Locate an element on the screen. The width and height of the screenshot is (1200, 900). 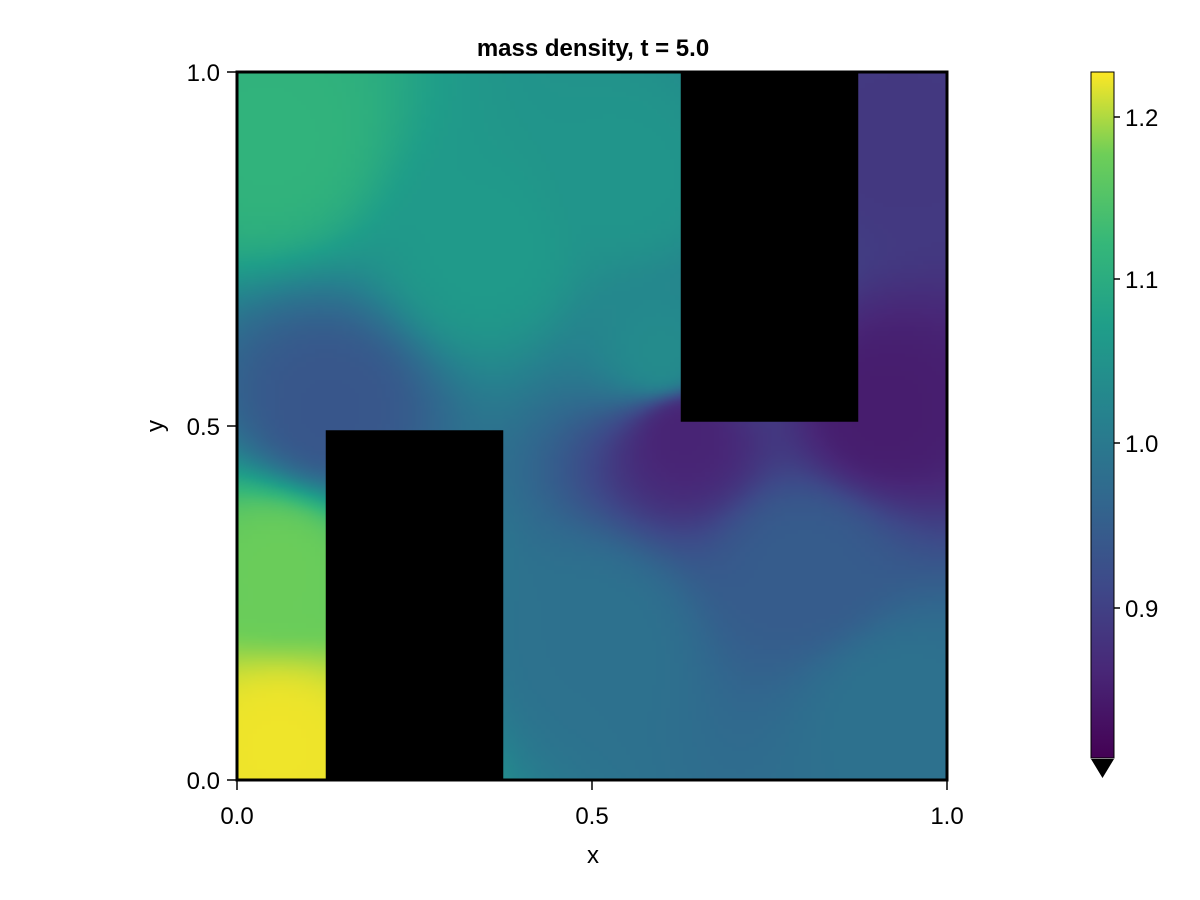
x-tick-label: 0.0 is located at coordinates (236, 816).